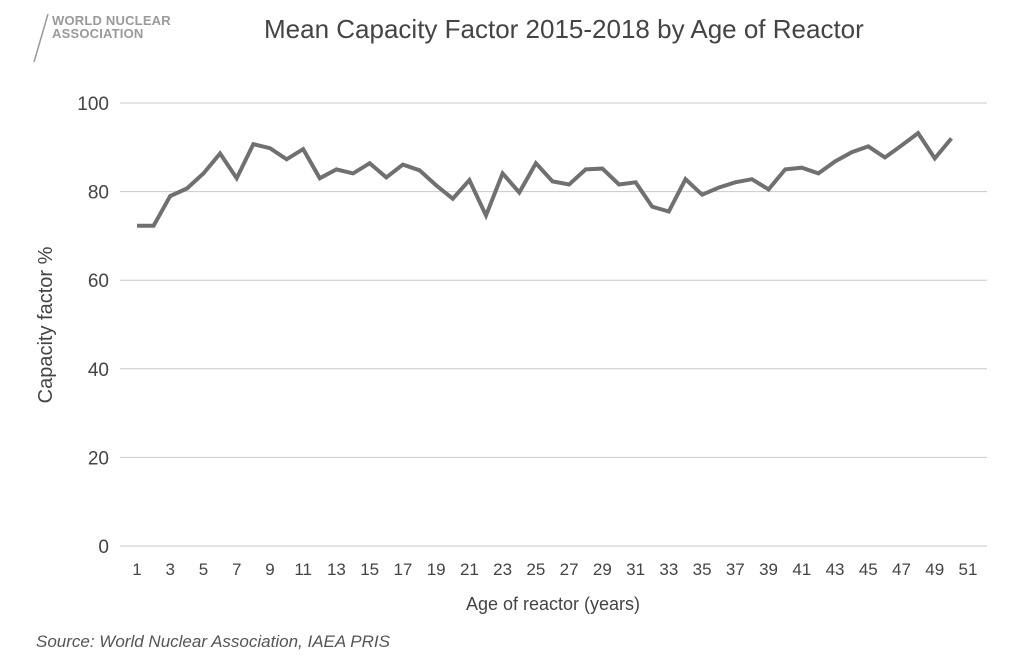 The width and height of the screenshot is (1024, 664). I want to click on x-tick-label: 37, so click(735, 569).